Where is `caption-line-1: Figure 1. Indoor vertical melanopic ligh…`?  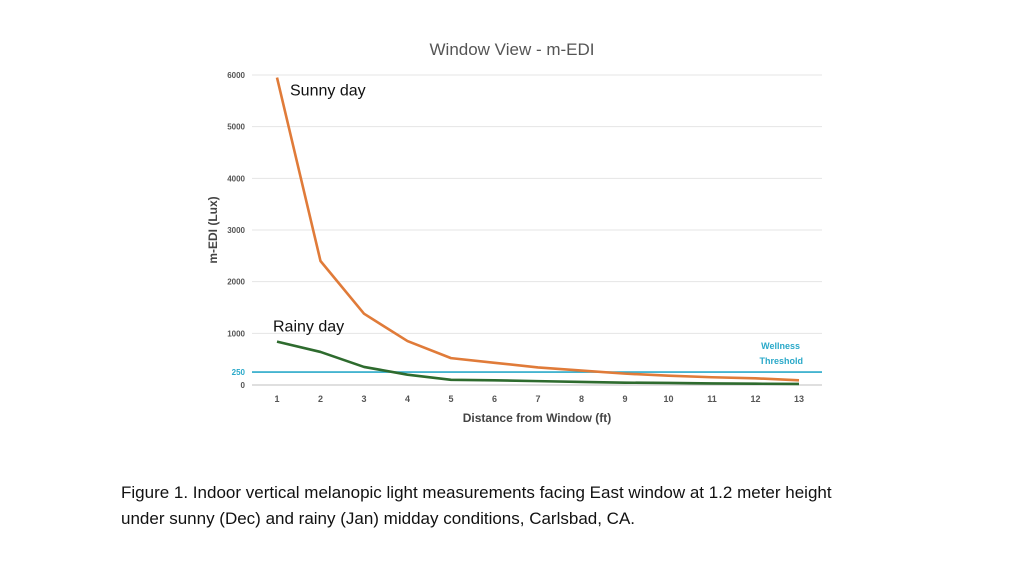 caption-line-1: Figure 1. Indoor vertical melanopic ligh… is located at coordinates (476, 492).